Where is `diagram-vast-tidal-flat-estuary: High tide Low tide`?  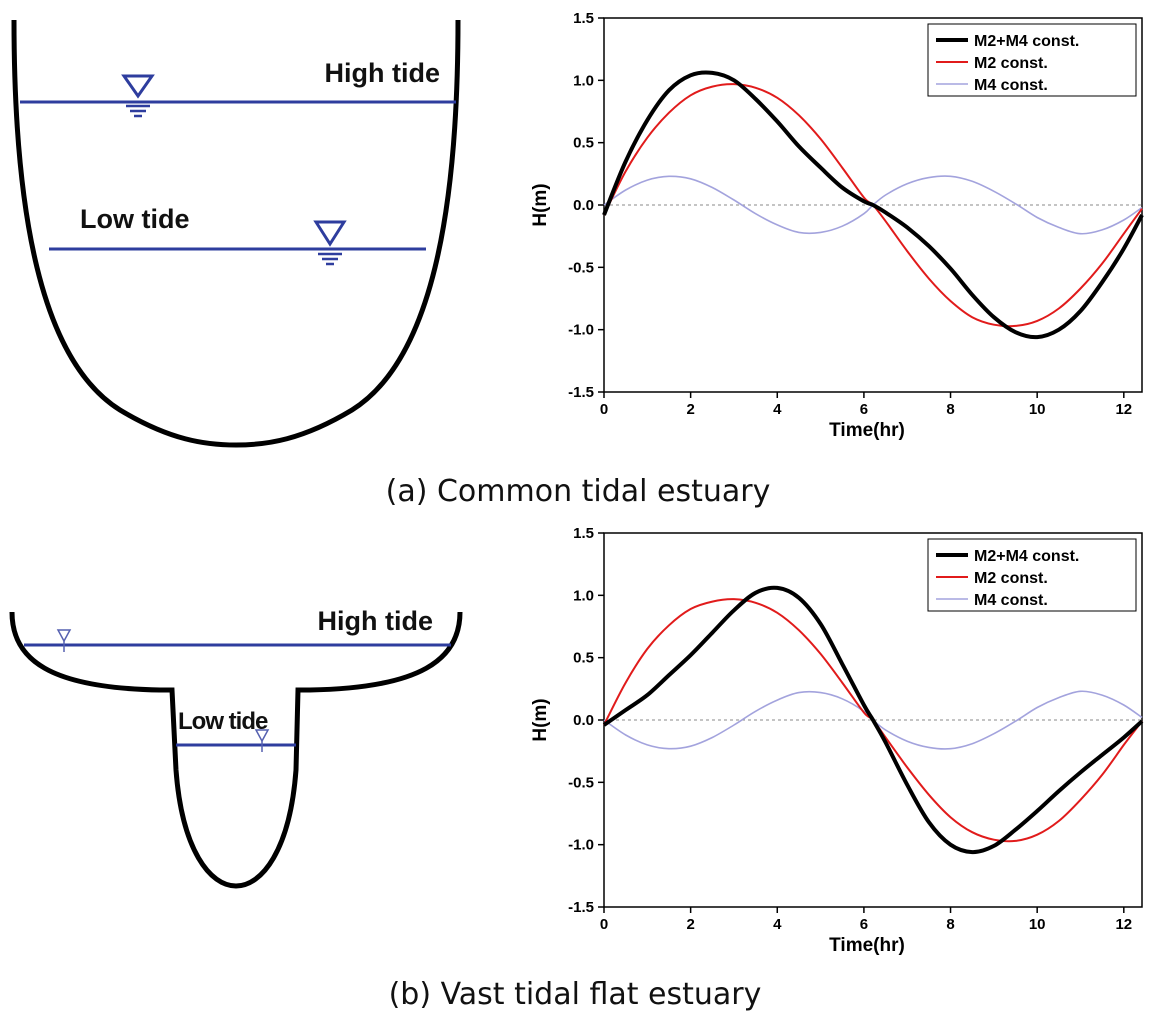
diagram-vast-tidal-flat-estuary: High tide Low tide is located at coordinates (236, 747).